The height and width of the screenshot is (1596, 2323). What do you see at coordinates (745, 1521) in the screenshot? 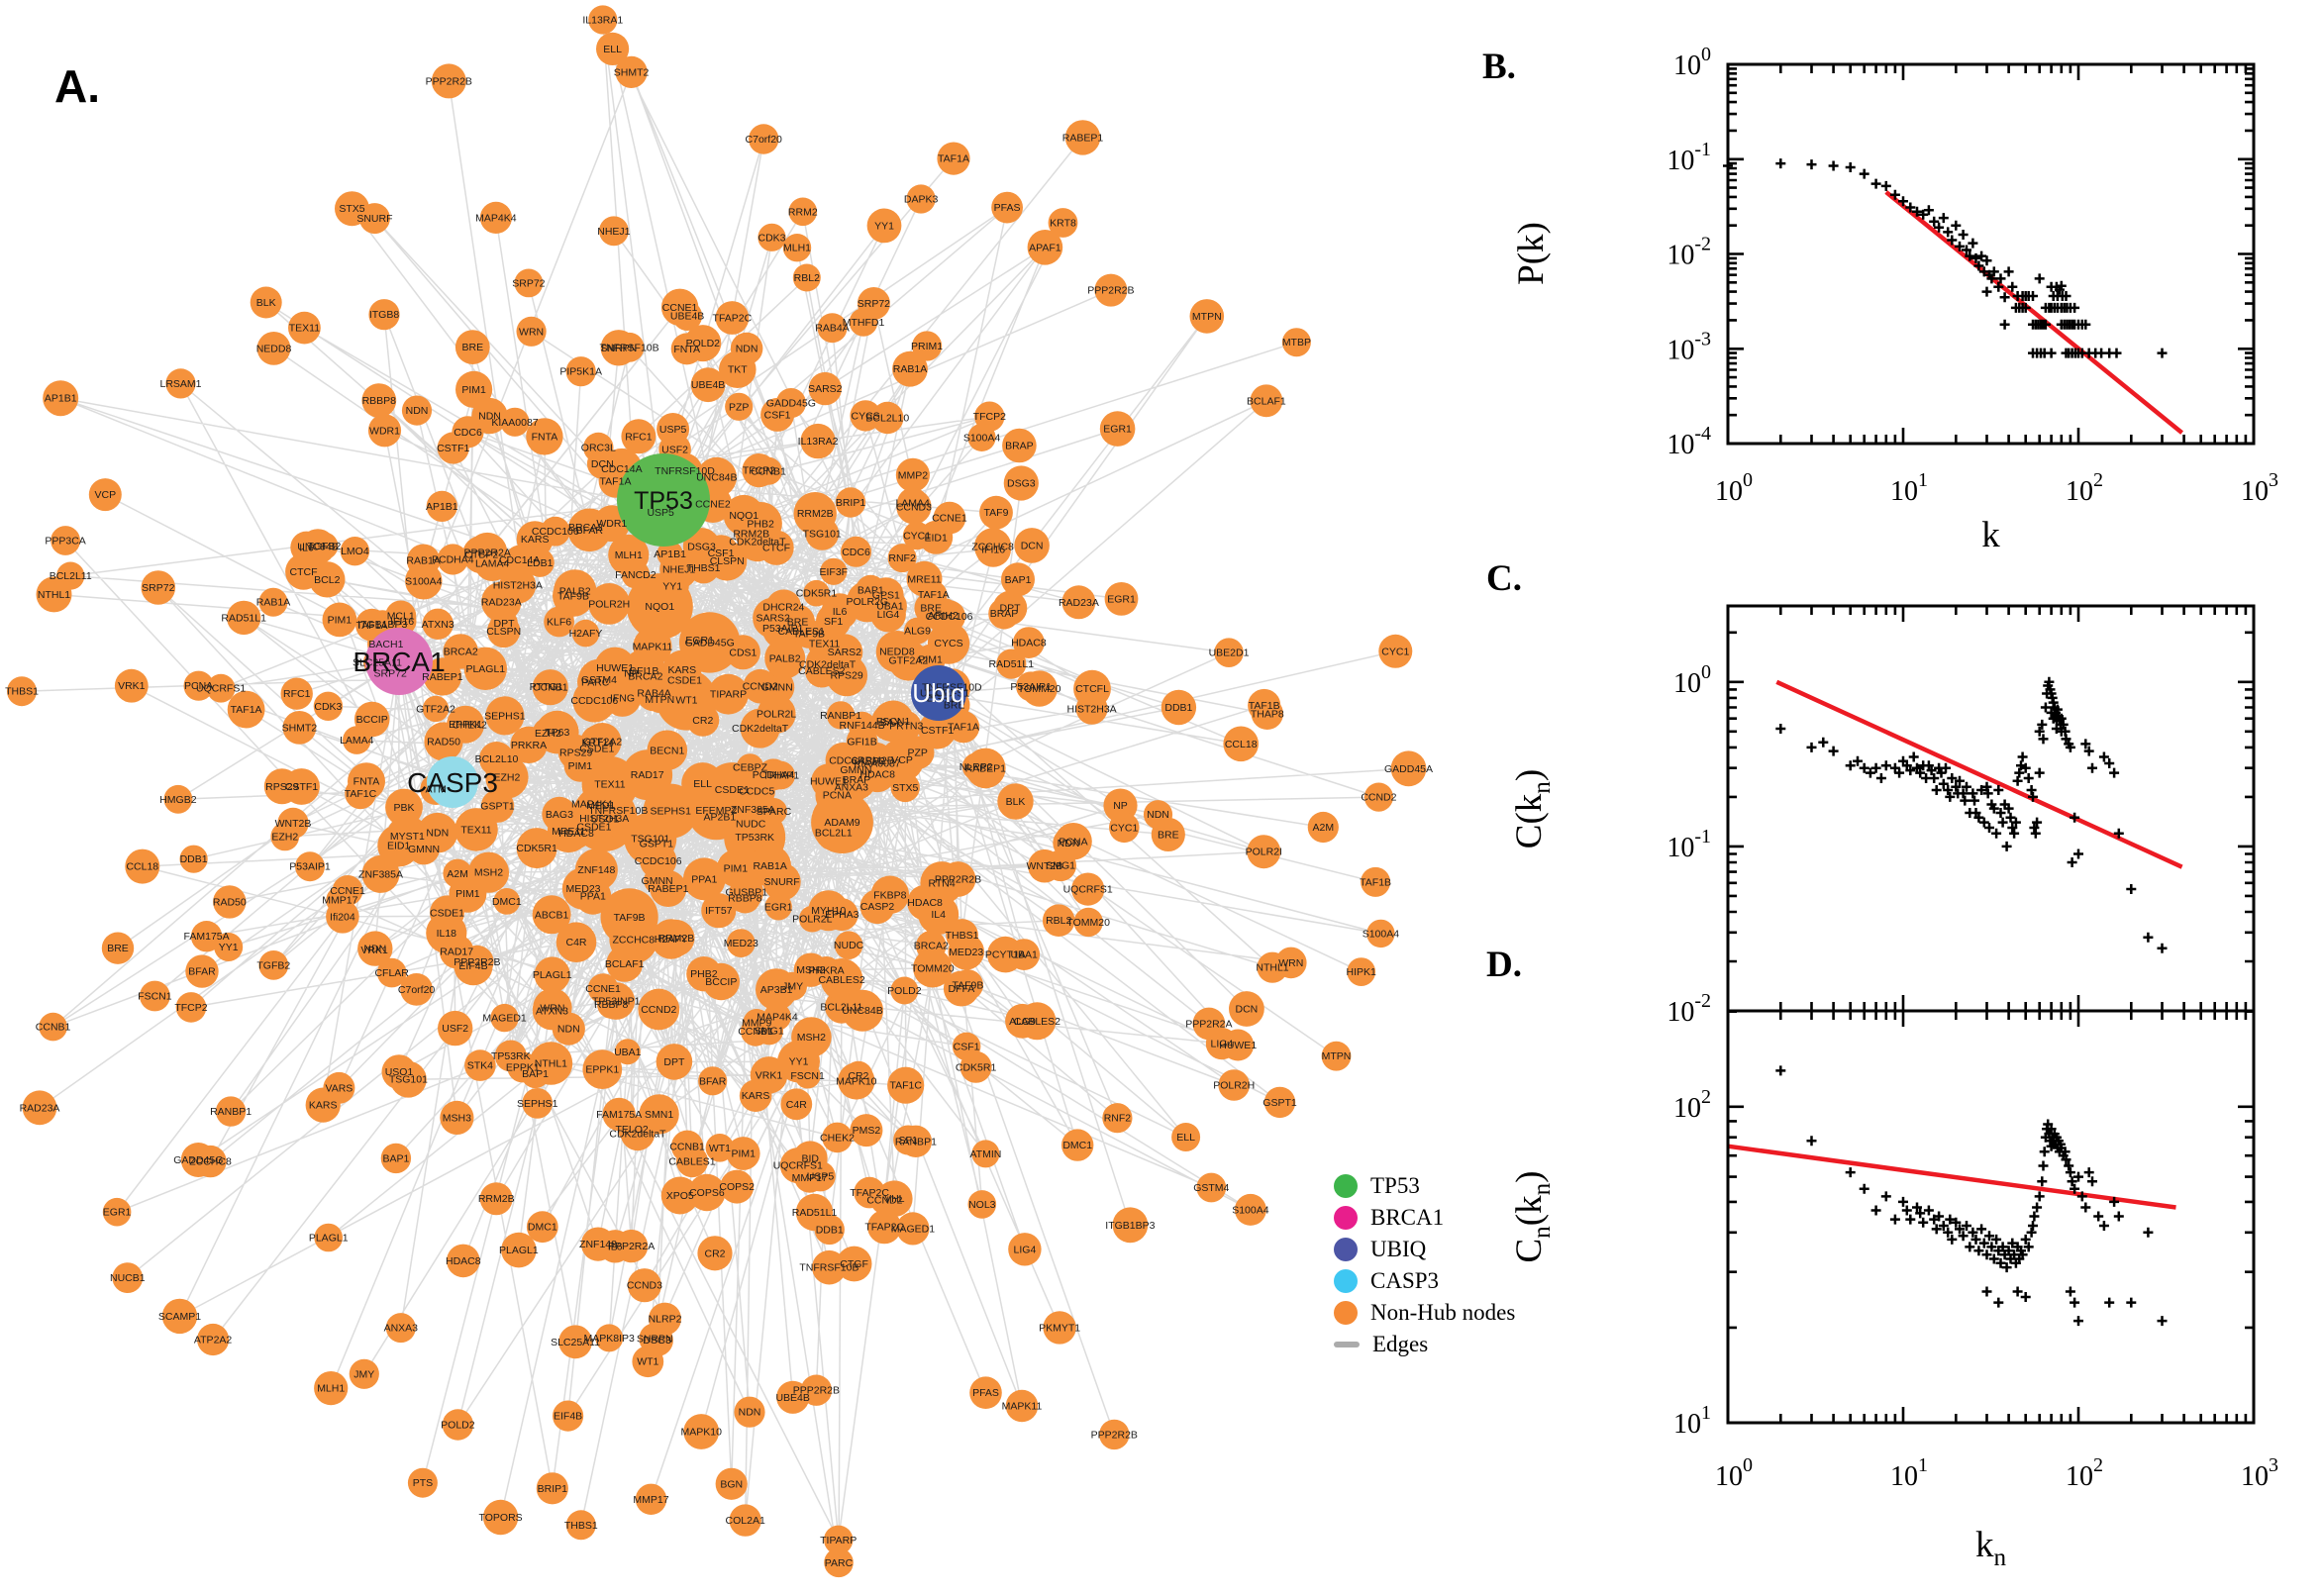
I see `gene-node-label: COL2A1` at bounding box center [745, 1521].